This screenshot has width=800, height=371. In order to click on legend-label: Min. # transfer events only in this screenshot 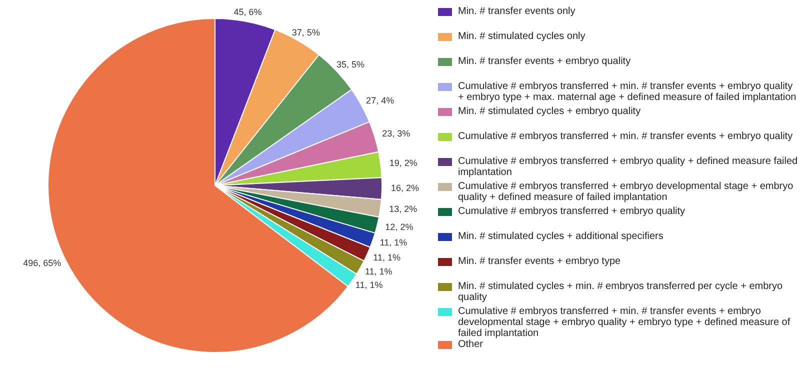, I will do `click(517, 11)`.